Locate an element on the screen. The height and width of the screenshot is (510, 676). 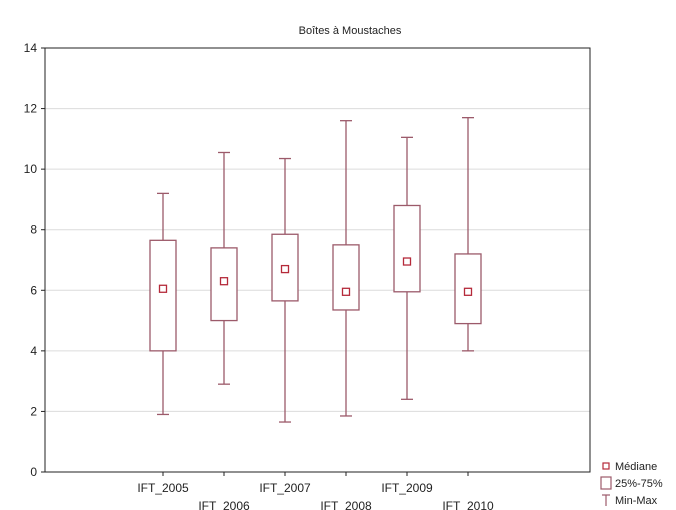
x-tick-label: IFT_2007 is located at coordinates (285, 488).